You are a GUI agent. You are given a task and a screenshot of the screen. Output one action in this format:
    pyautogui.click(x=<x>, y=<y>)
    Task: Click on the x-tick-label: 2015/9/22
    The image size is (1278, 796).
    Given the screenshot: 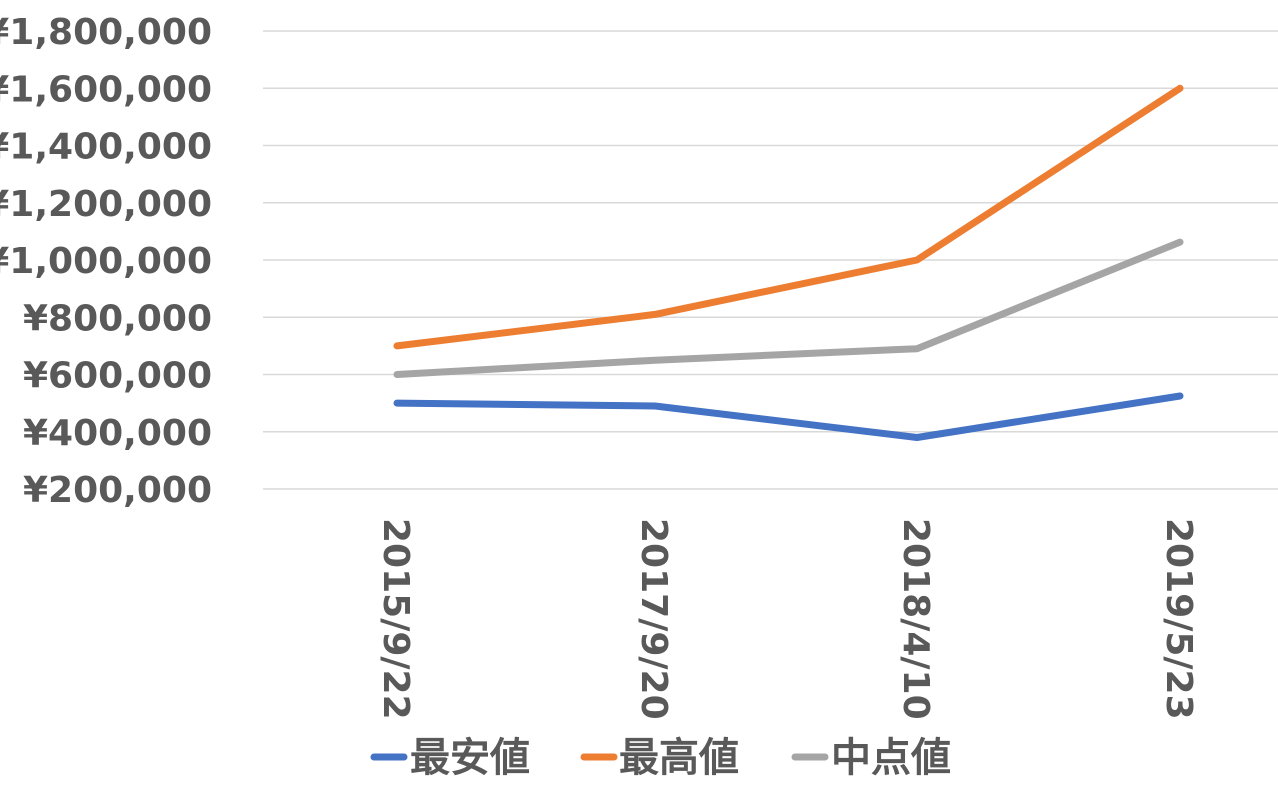 What is the action you would take?
    pyautogui.click(x=395, y=619)
    